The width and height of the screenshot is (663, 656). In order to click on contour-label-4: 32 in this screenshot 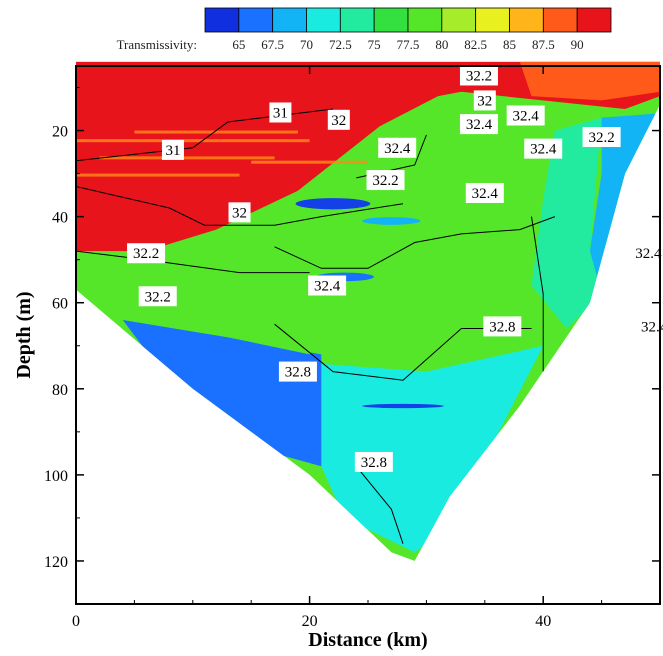, I will do `click(484, 100)`.